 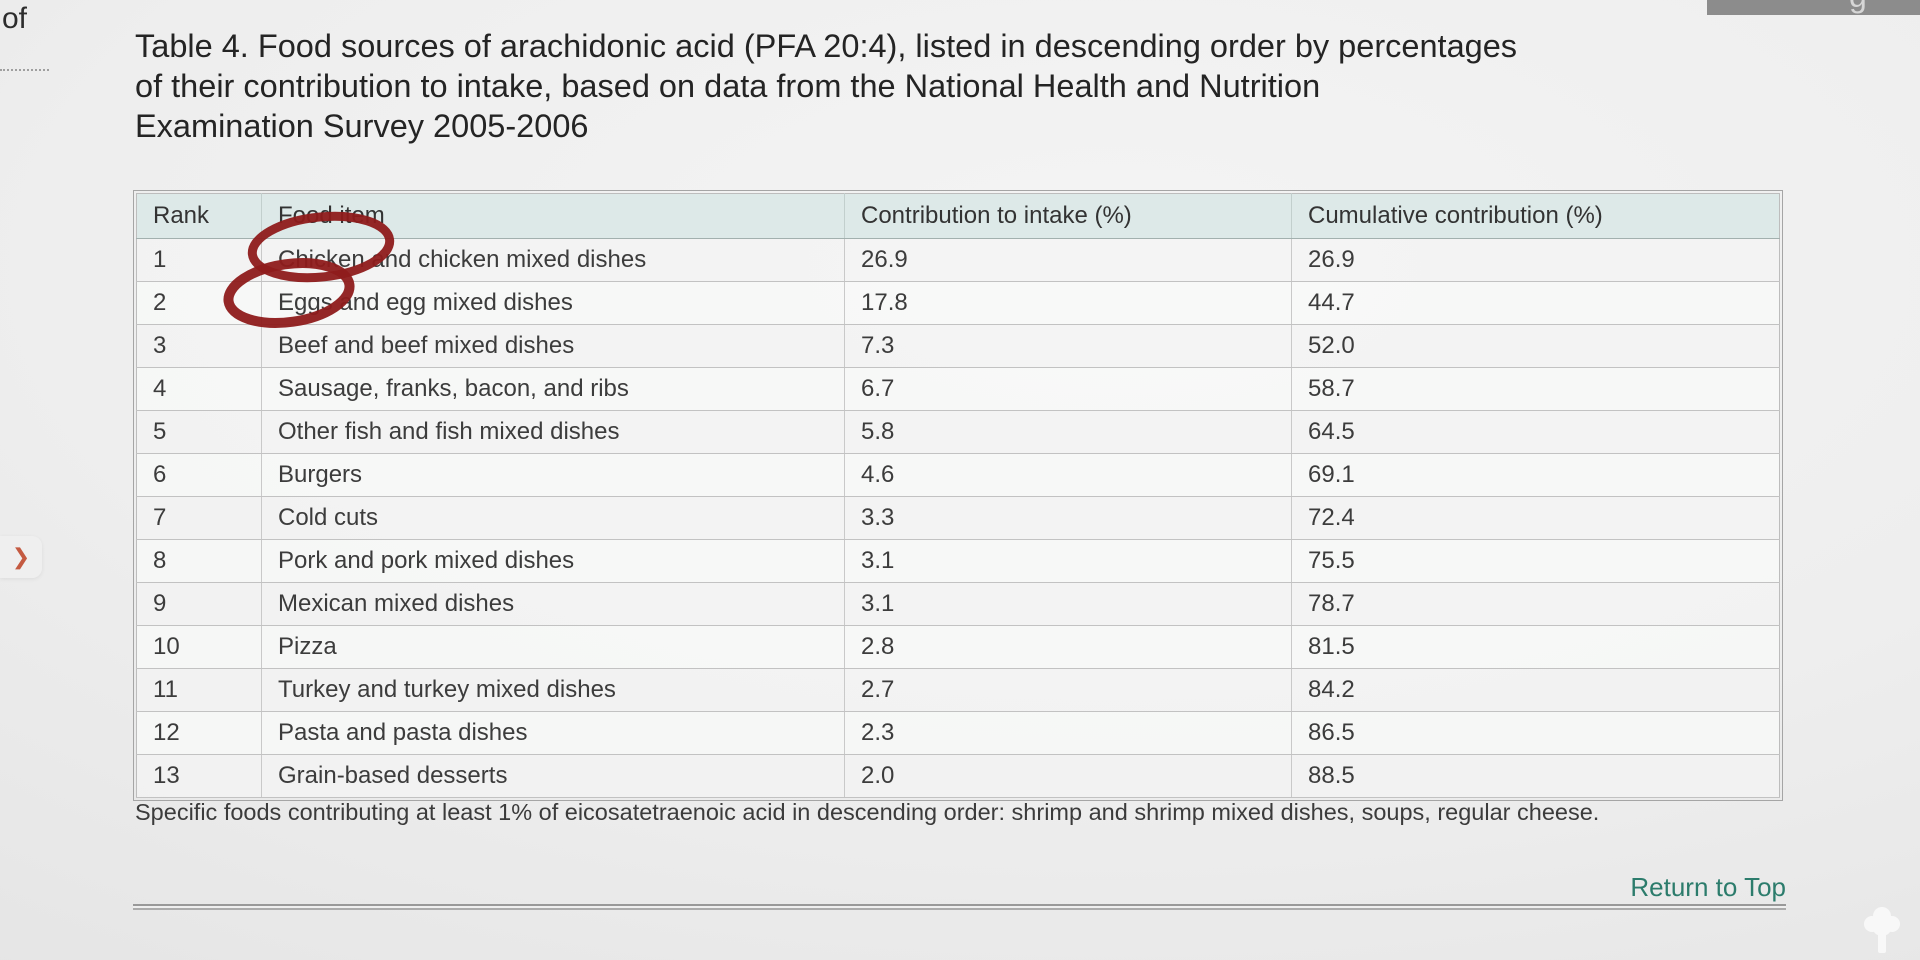 What do you see at coordinates (1535, 260) in the screenshot?
I see `cell-cumulative: 26.9` at bounding box center [1535, 260].